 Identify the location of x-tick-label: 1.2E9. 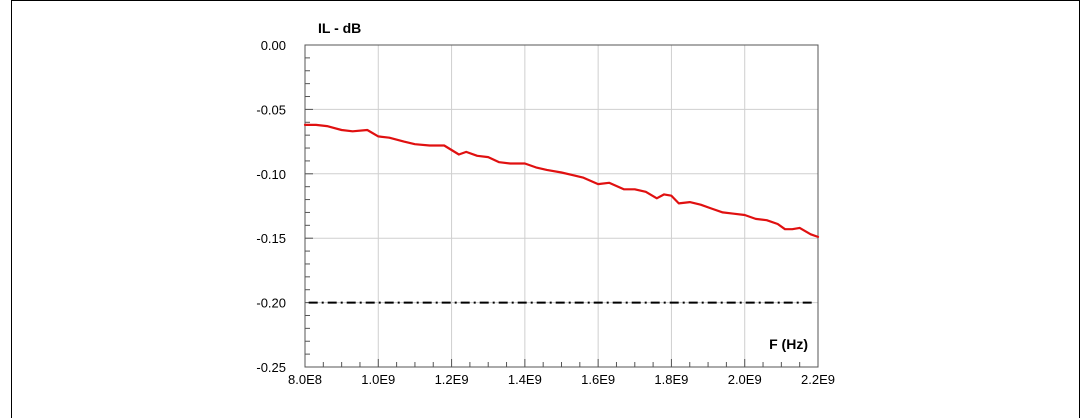
(452, 379).